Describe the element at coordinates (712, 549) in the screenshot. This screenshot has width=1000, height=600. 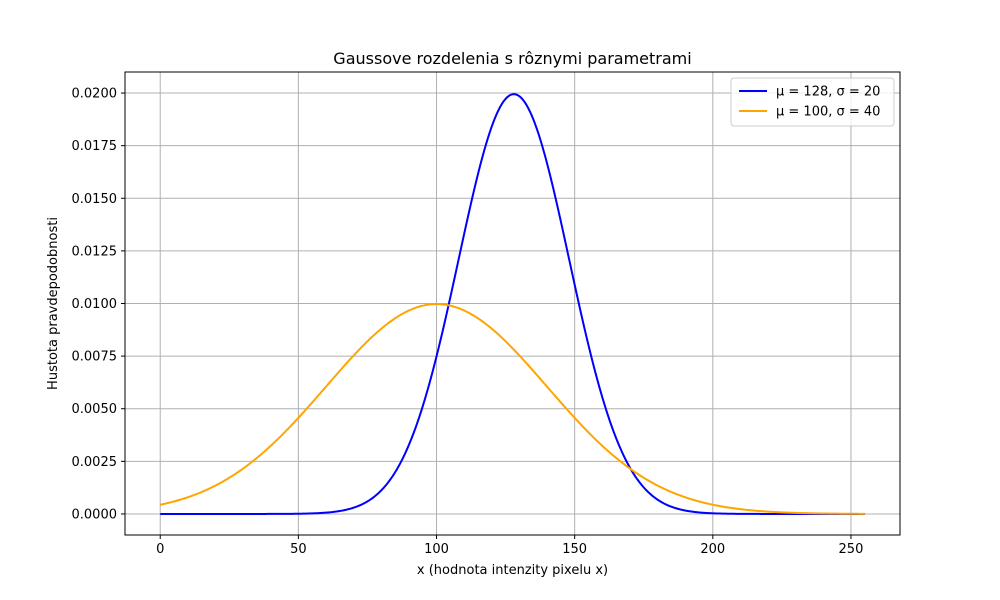
I see `x-tick-label: 200` at that location.